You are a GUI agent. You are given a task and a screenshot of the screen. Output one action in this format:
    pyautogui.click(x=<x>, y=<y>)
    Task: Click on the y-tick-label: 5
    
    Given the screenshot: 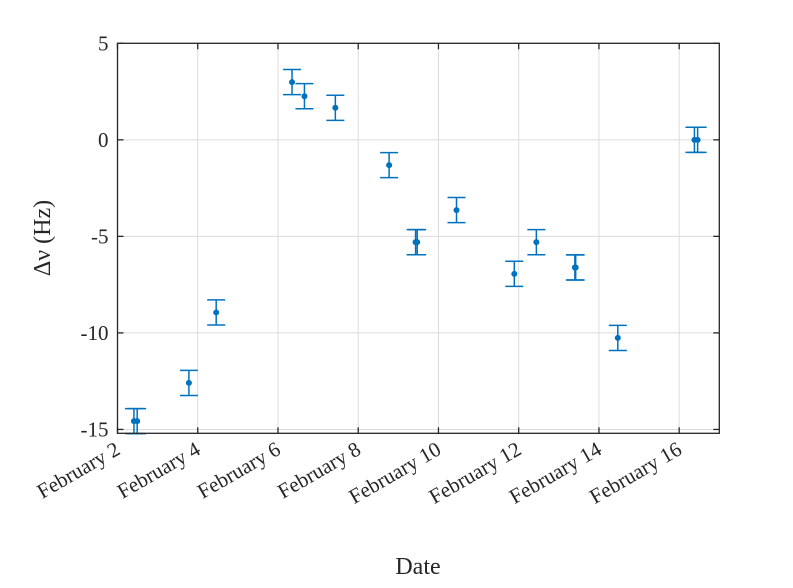 What is the action you would take?
    pyautogui.click(x=103, y=43)
    